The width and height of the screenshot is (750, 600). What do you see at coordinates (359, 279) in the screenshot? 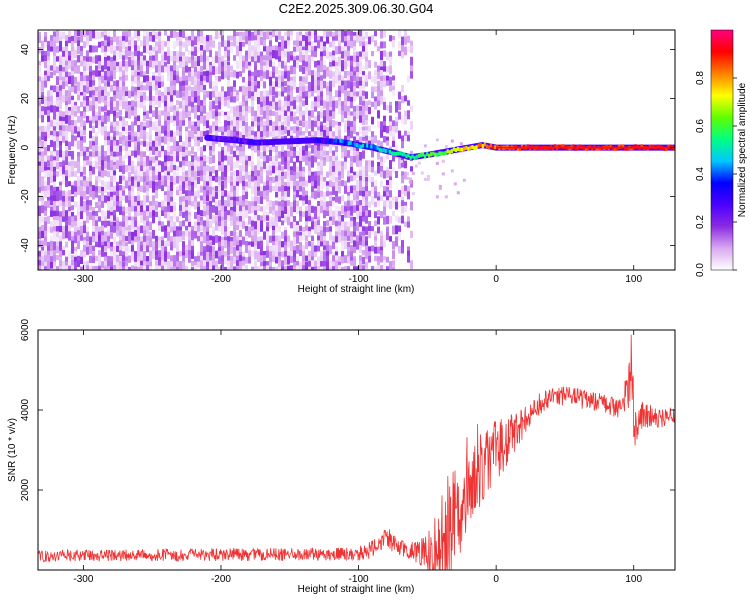
I see `x-tick-label: -100` at bounding box center [359, 279].